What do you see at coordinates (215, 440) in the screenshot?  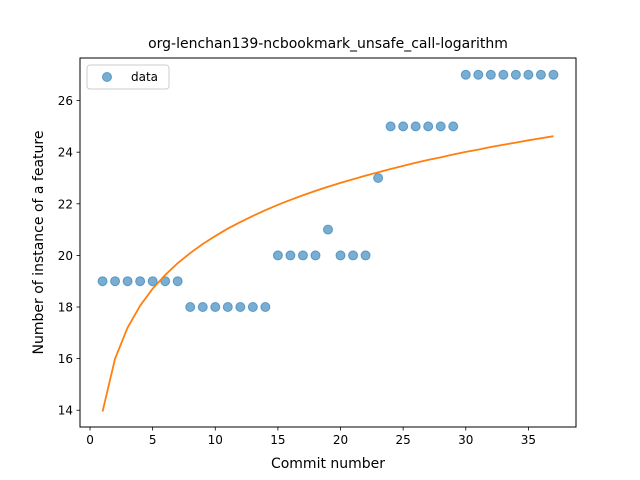 I see `x-tick-label: 10` at bounding box center [215, 440].